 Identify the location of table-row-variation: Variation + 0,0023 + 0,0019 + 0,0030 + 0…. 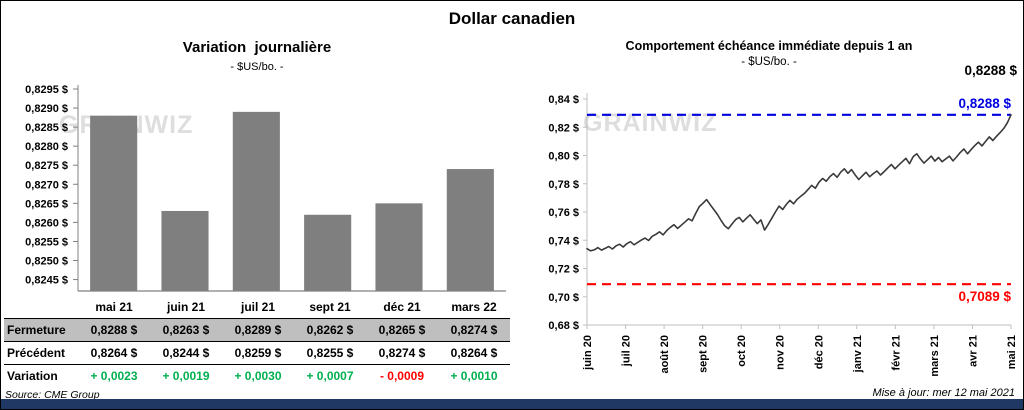
(257, 376).